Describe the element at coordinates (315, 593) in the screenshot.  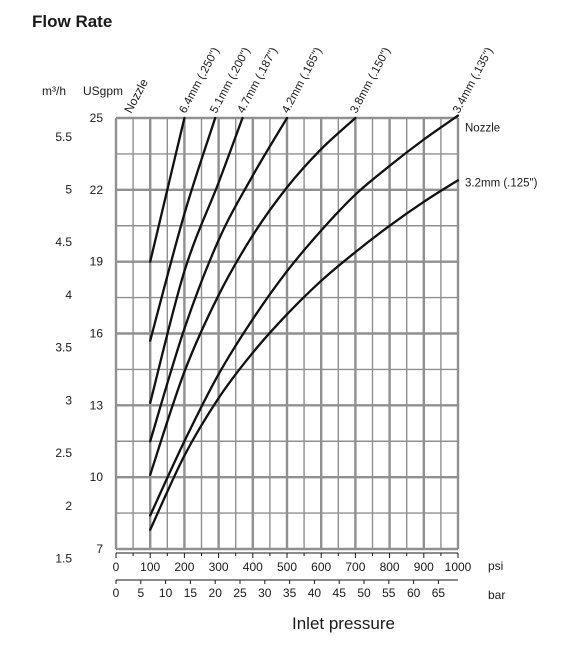
I see `bar-tick-label: 40` at that location.